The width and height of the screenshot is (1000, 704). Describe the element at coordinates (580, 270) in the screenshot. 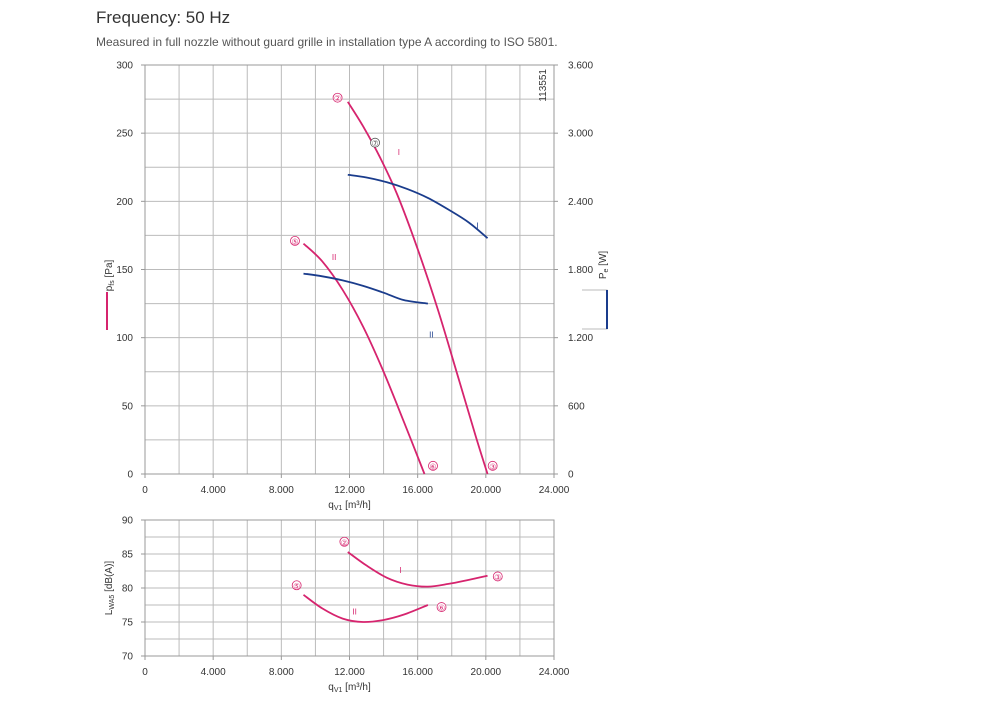

I see `y2-tick-label: 1.800` at that location.